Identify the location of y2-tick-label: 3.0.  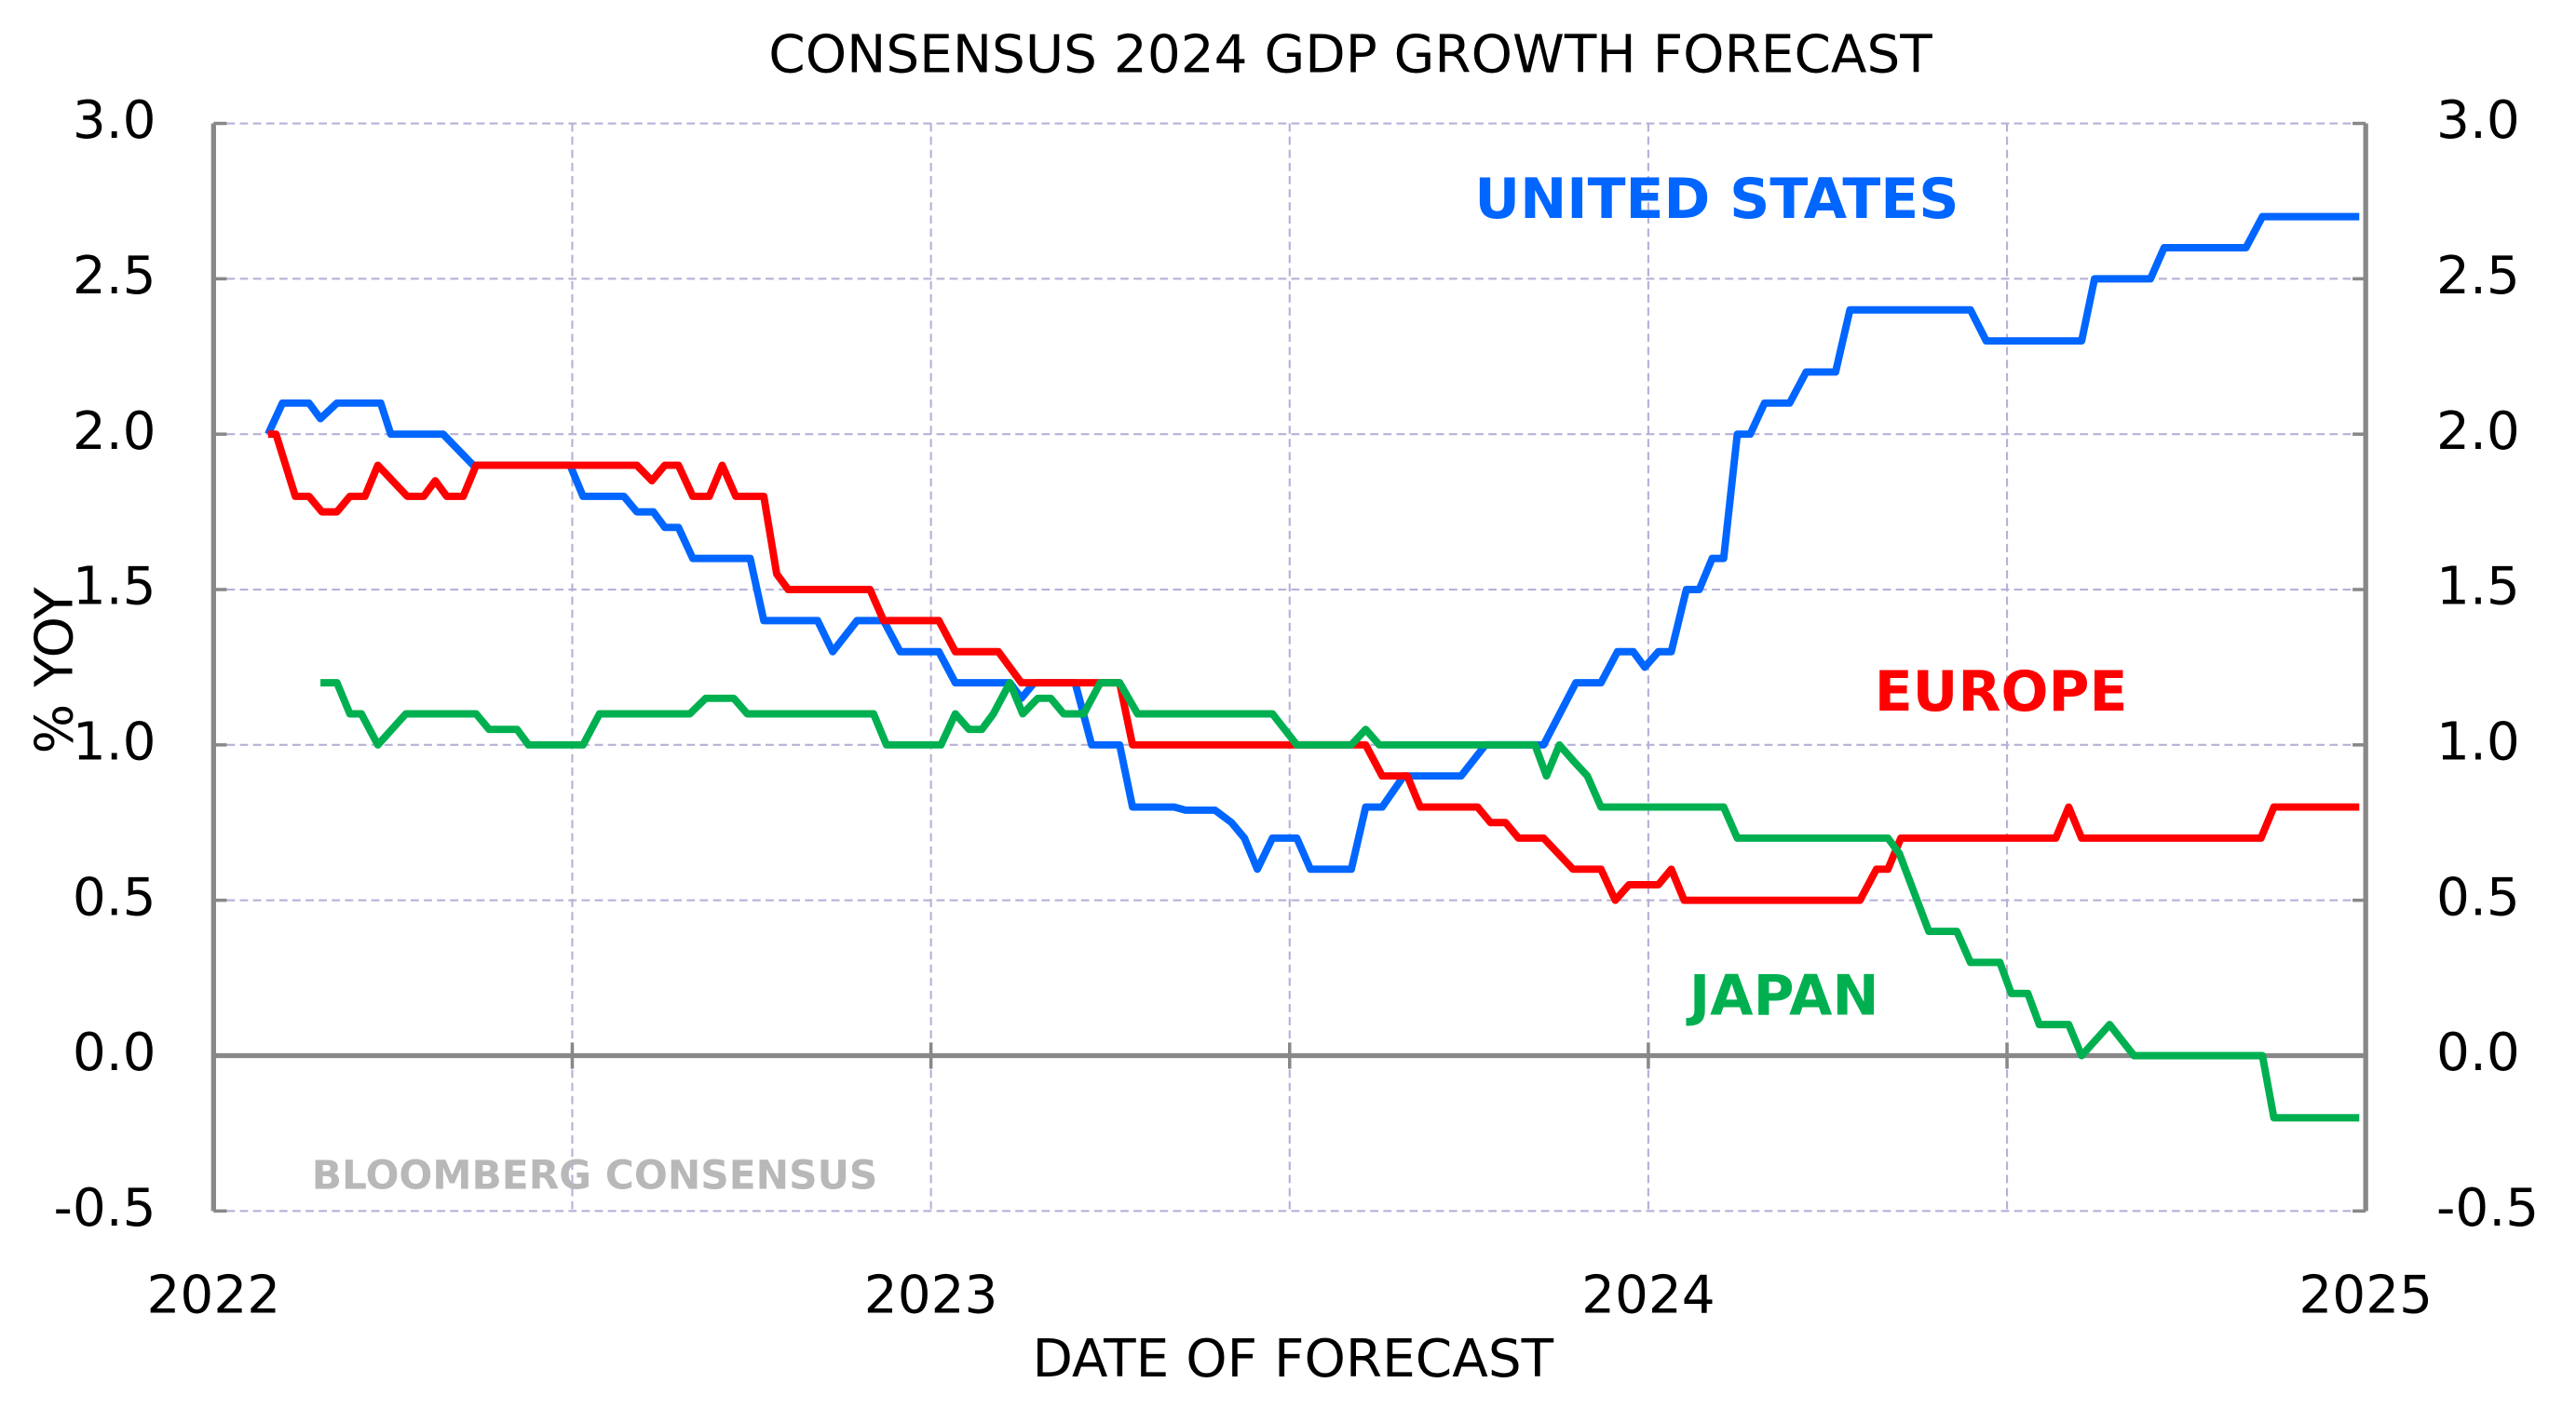
(2478, 121).